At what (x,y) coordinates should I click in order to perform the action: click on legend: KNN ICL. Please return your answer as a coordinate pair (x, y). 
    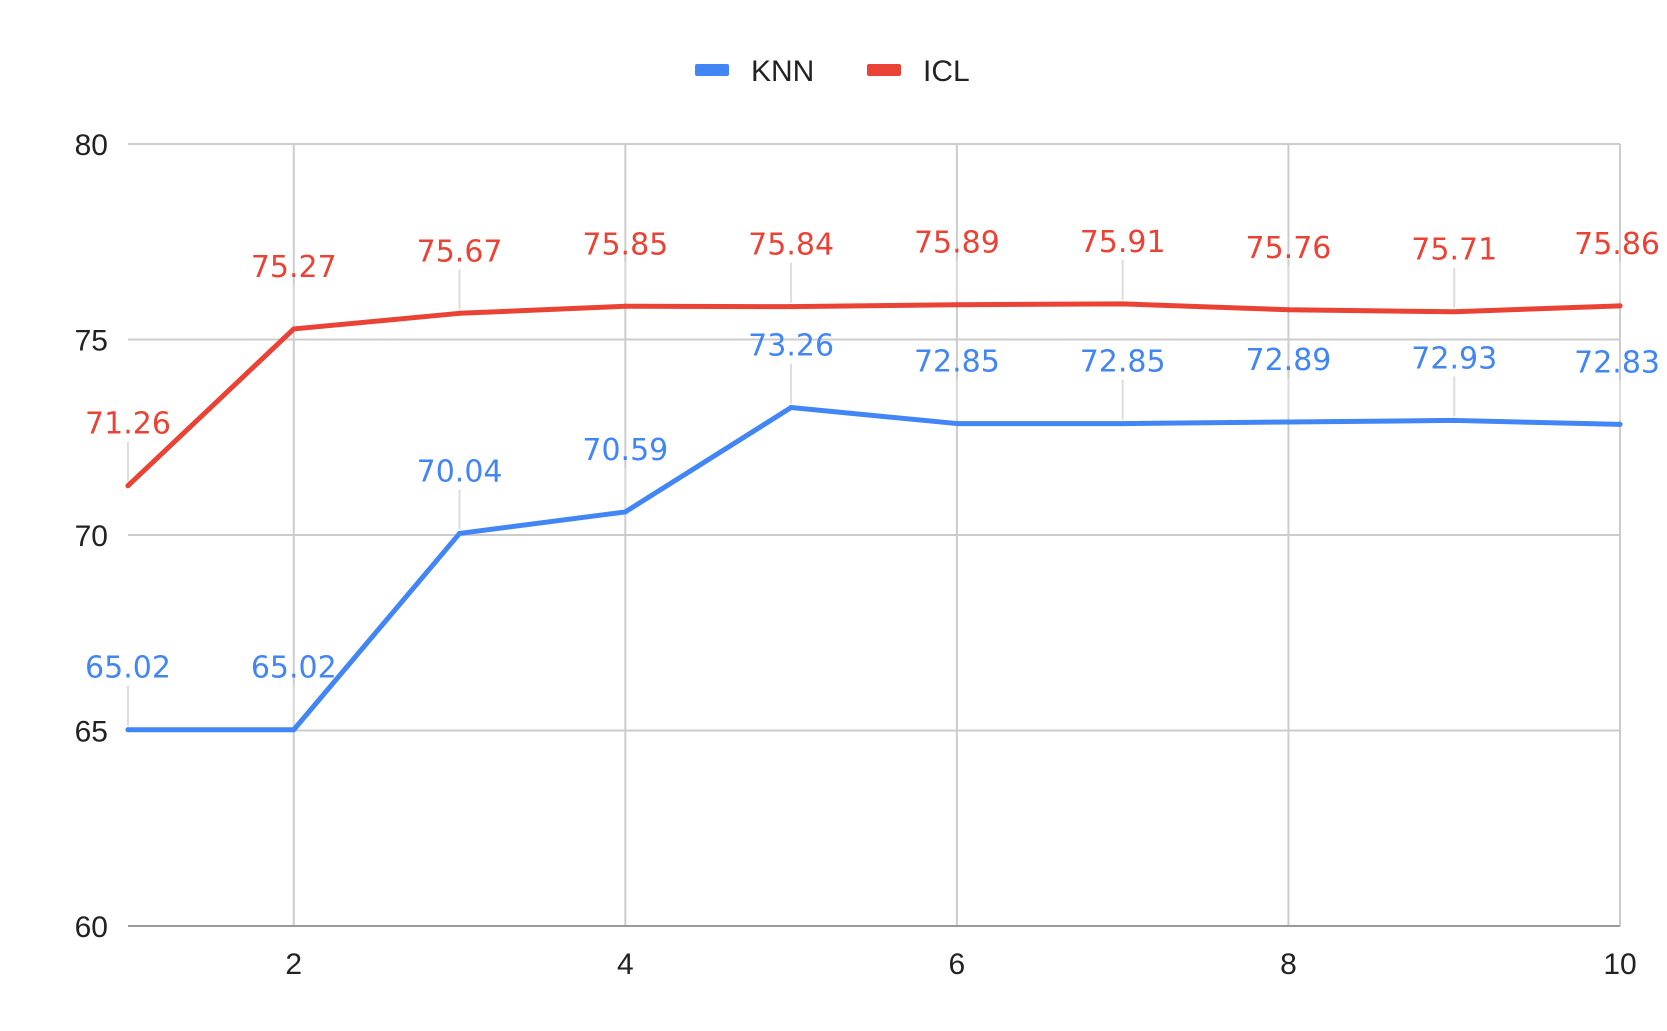
    Looking at the image, I should click on (832, 71).